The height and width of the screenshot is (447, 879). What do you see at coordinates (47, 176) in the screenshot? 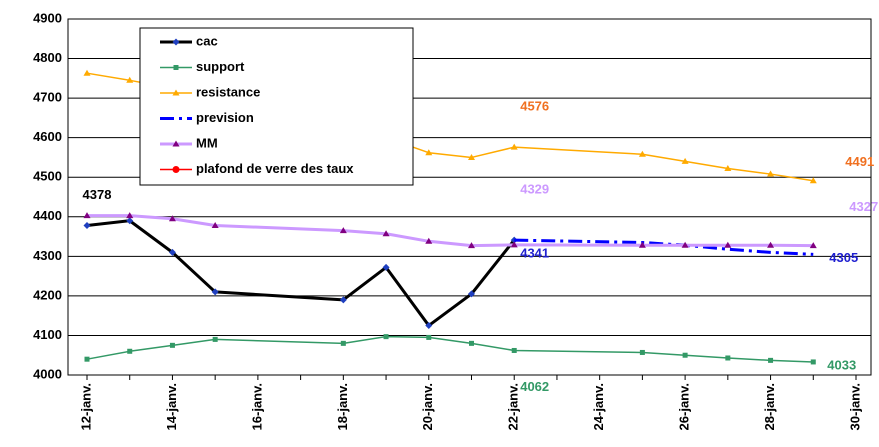
I see `y-tick-label: 4500` at bounding box center [47, 176].